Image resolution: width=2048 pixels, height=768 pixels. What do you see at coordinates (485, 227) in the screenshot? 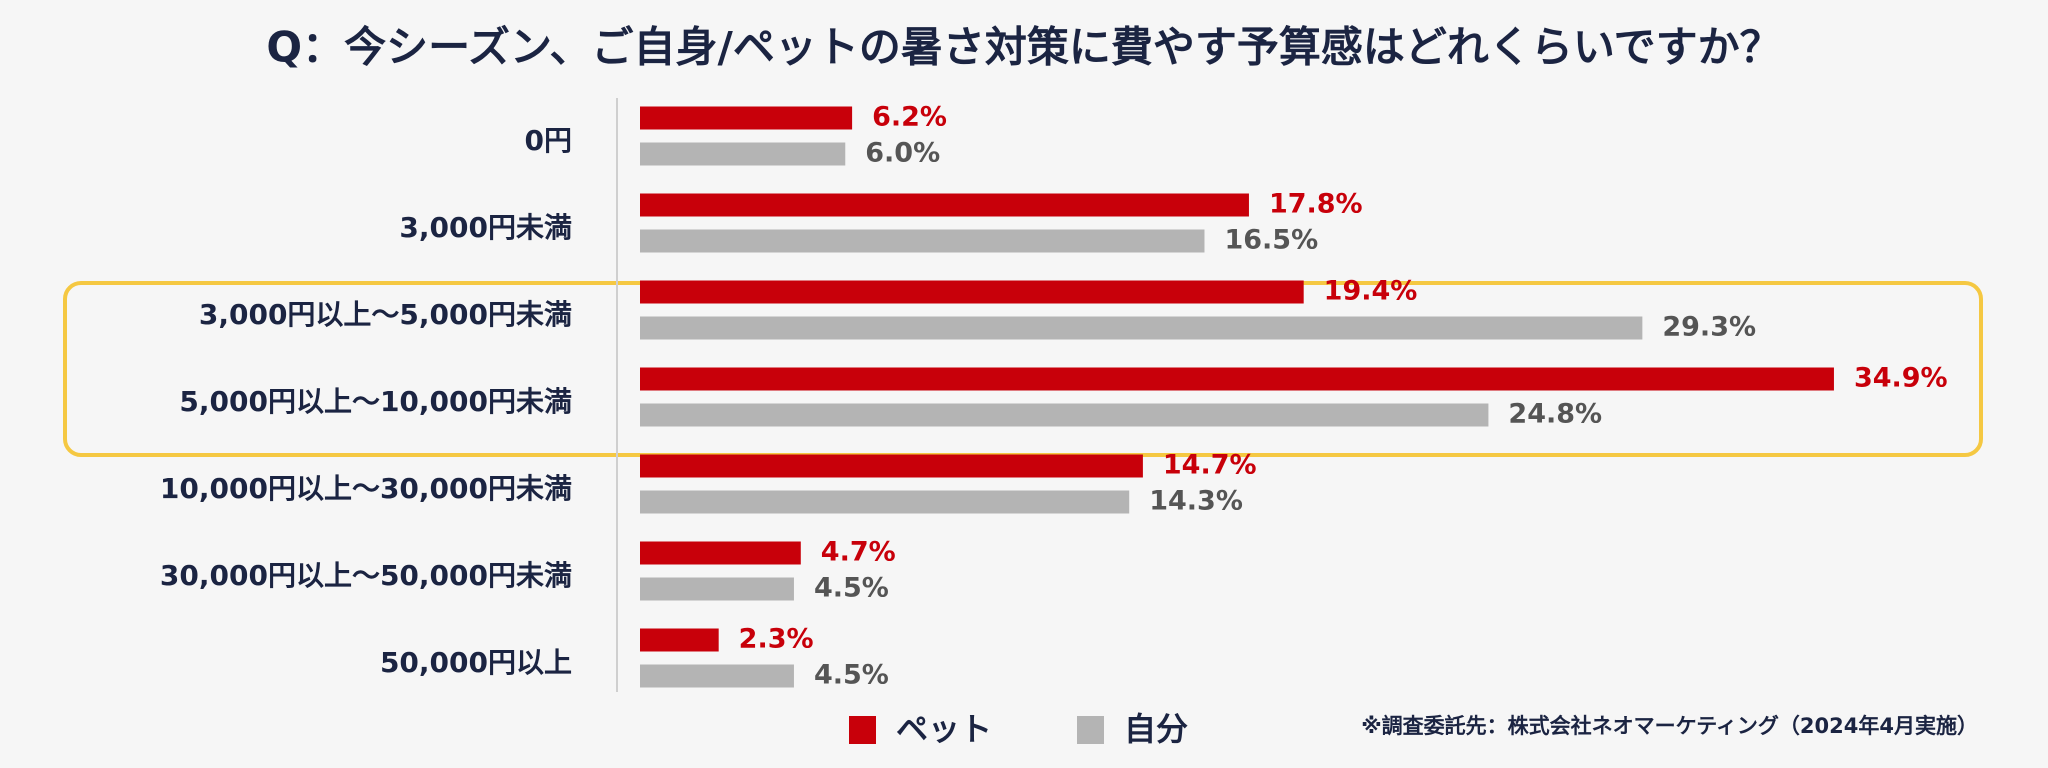
I see `y-tick-label: 3,000円未満` at bounding box center [485, 227].